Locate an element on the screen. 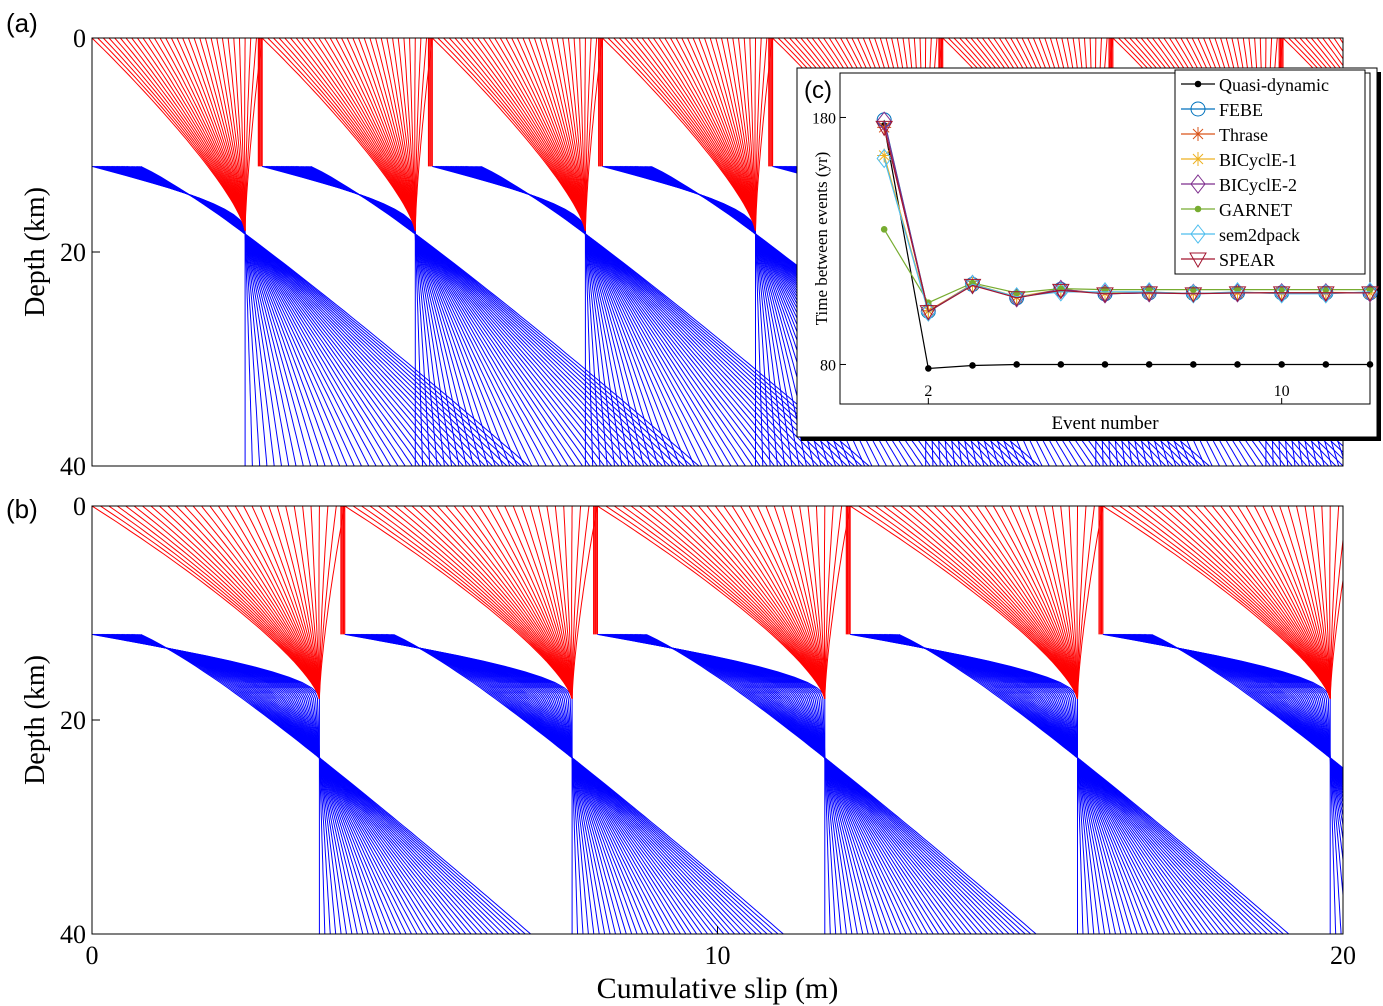 The height and width of the screenshot is (1006, 1383). x-tick-label: 10 is located at coordinates (1282, 391).